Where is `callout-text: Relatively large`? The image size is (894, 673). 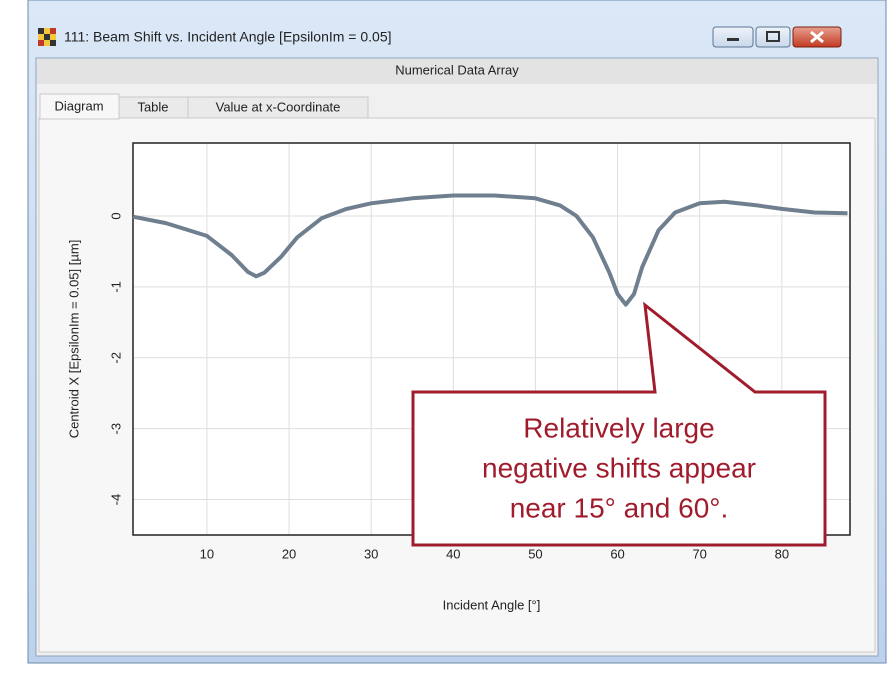
callout-text: Relatively large is located at coordinates (618, 427).